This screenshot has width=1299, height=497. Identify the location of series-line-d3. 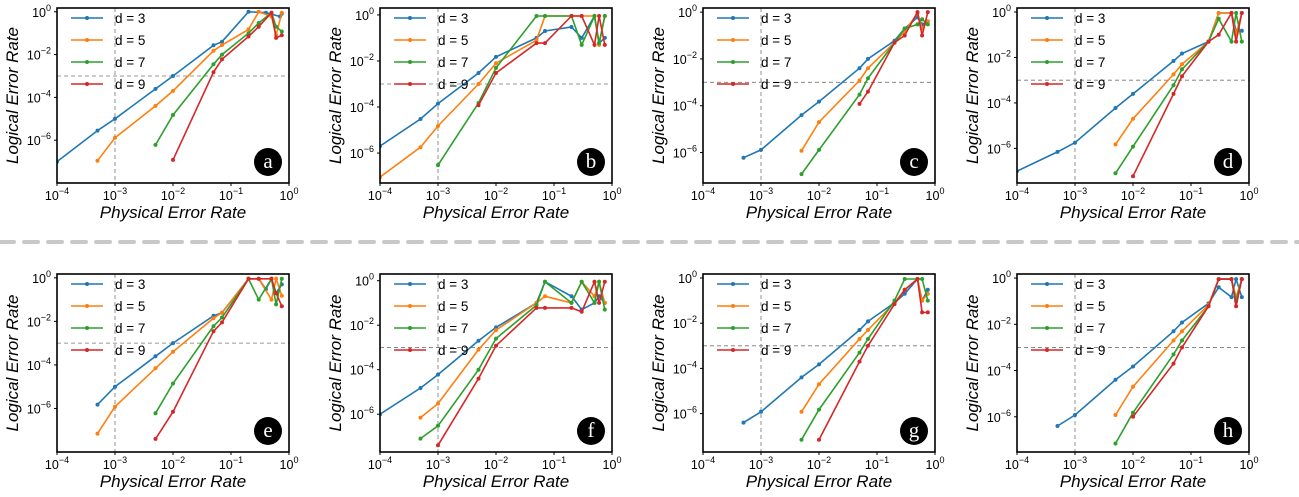
(189, 341).